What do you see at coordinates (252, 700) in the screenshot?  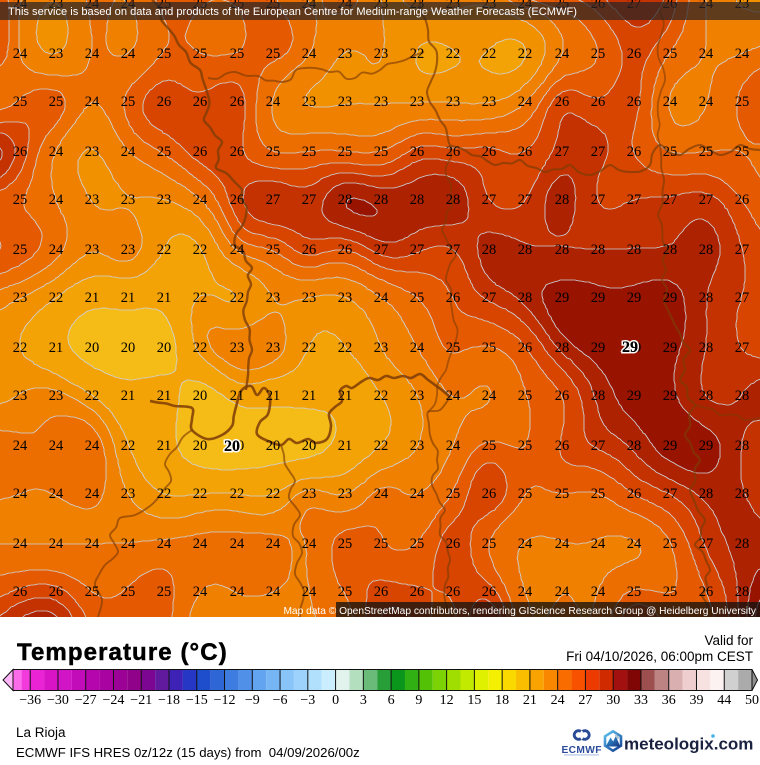 I see `svg-text: −9` at bounding box center [252, 700].